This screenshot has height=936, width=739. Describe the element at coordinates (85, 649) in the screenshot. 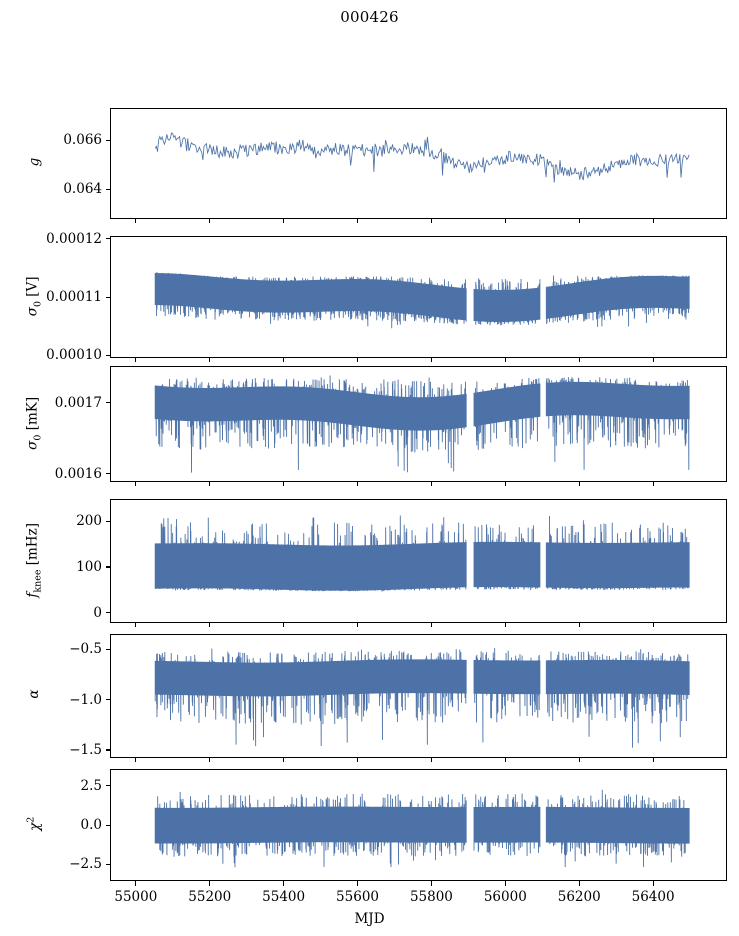

I see `y-tick-label: −0.5` at that location.